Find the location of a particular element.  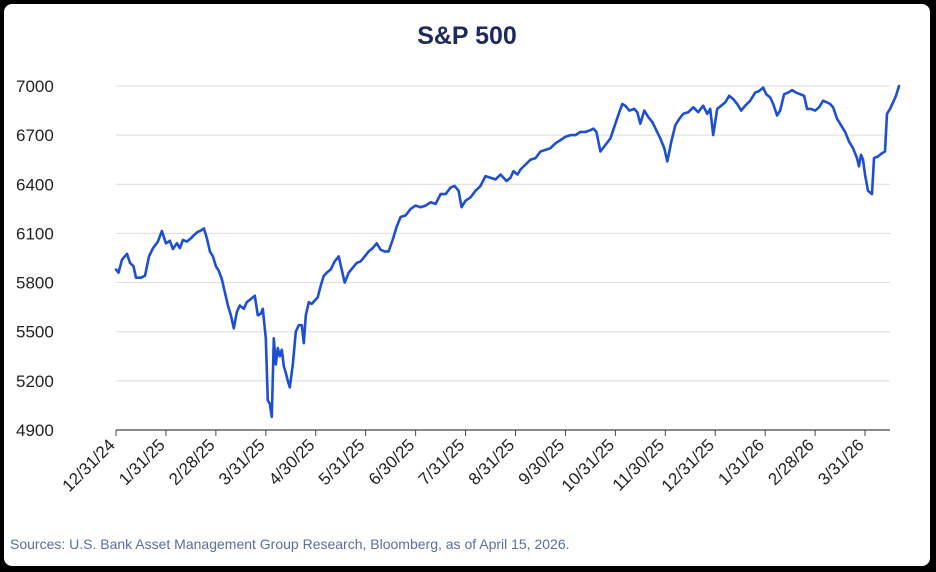

x-tick-label: 12/31/24 is located at coordinates (89, 465).